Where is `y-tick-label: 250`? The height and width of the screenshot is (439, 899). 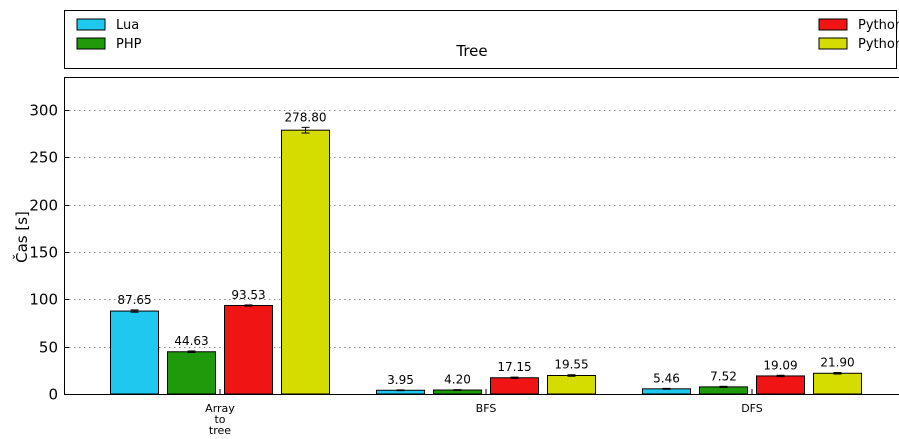
y-tick-label: 250 is located at coordinates (43, 158).